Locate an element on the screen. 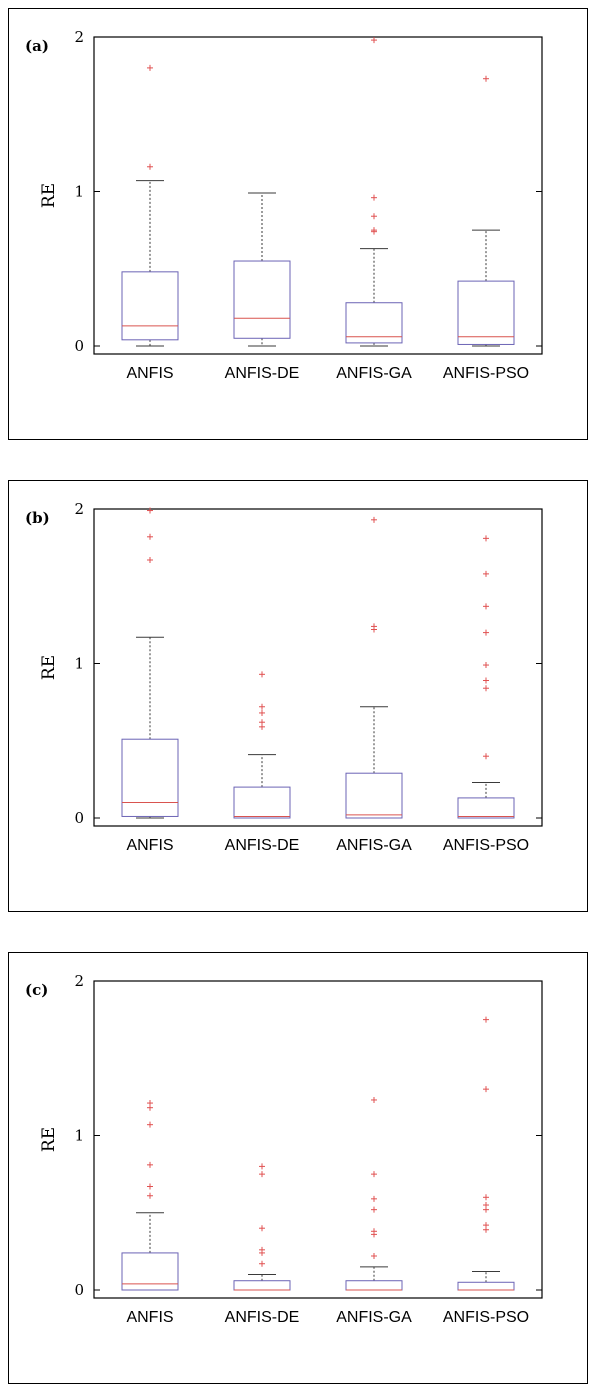  panel-label: (c) is located at coordinates (36, 990).